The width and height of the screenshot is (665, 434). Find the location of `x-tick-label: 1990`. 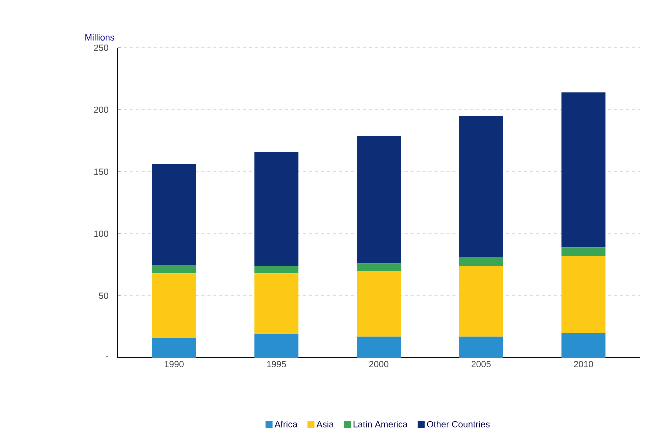

x-tick-label: 1990 is located at coordinates (174, 364).